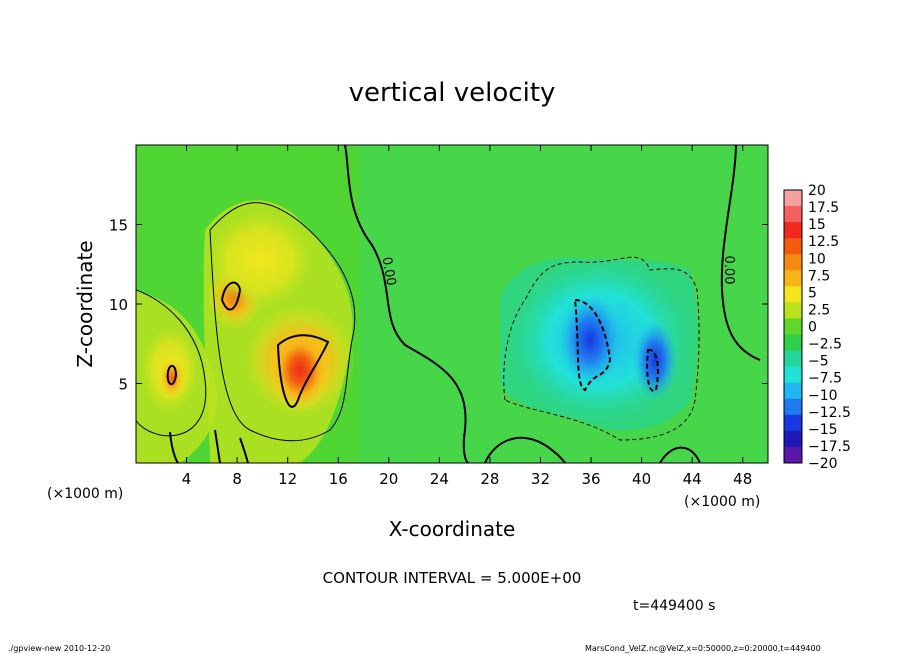  Describe the element at coordinates (812, 293) in the screenshot. I see `colorbar-label-6: 5` at that location.